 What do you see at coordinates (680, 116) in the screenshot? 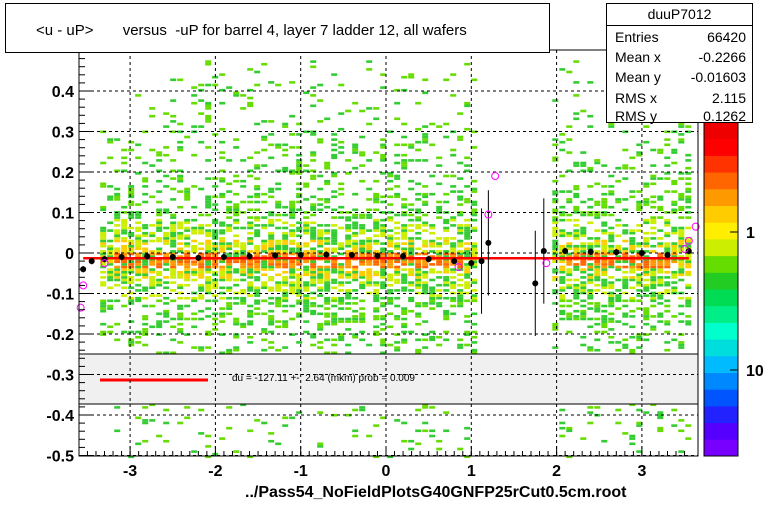
I see `stats-row-rms-y: RMS y 0.1262` at bounding box center [680, 116].